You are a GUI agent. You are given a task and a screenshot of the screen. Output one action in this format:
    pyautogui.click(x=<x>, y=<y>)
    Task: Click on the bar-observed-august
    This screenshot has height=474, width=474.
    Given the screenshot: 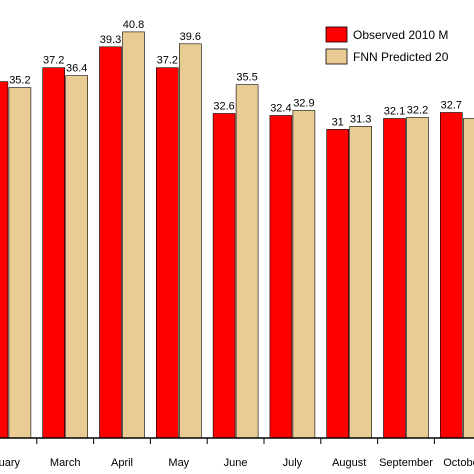 What is the action you would take?
    pyautogui.click(x=338, y=284)
    